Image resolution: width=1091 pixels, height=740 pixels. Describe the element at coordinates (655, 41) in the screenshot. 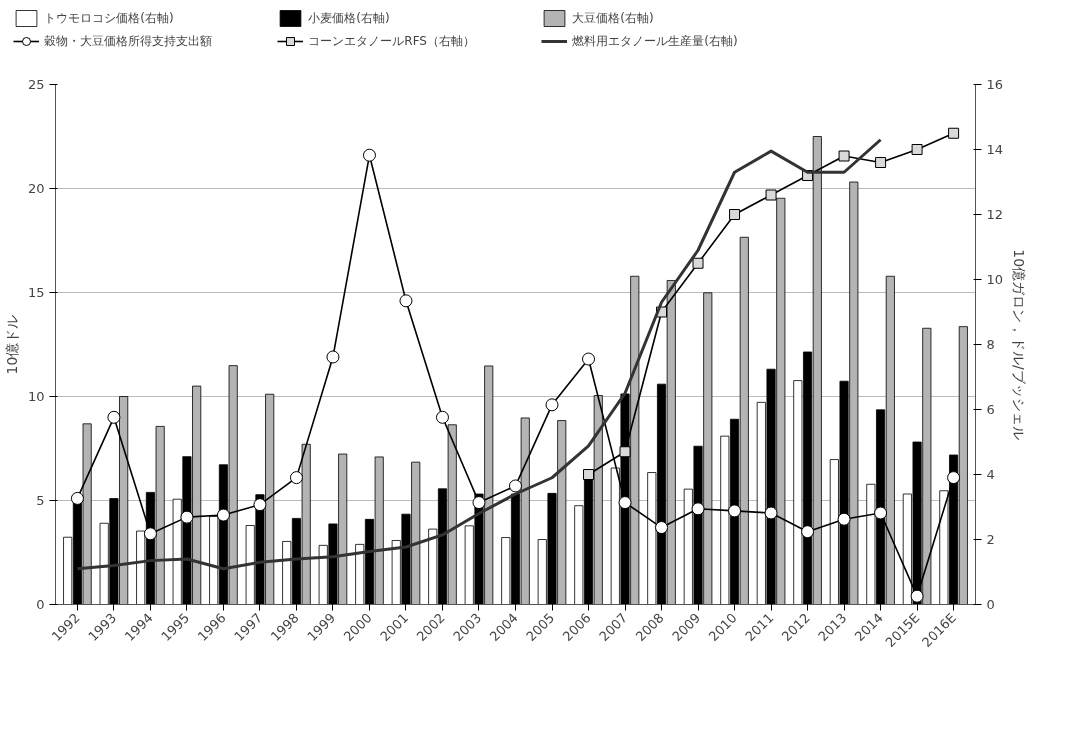

I see `legend-label: 燃料用エタノール生産量(右軸)` at that location.